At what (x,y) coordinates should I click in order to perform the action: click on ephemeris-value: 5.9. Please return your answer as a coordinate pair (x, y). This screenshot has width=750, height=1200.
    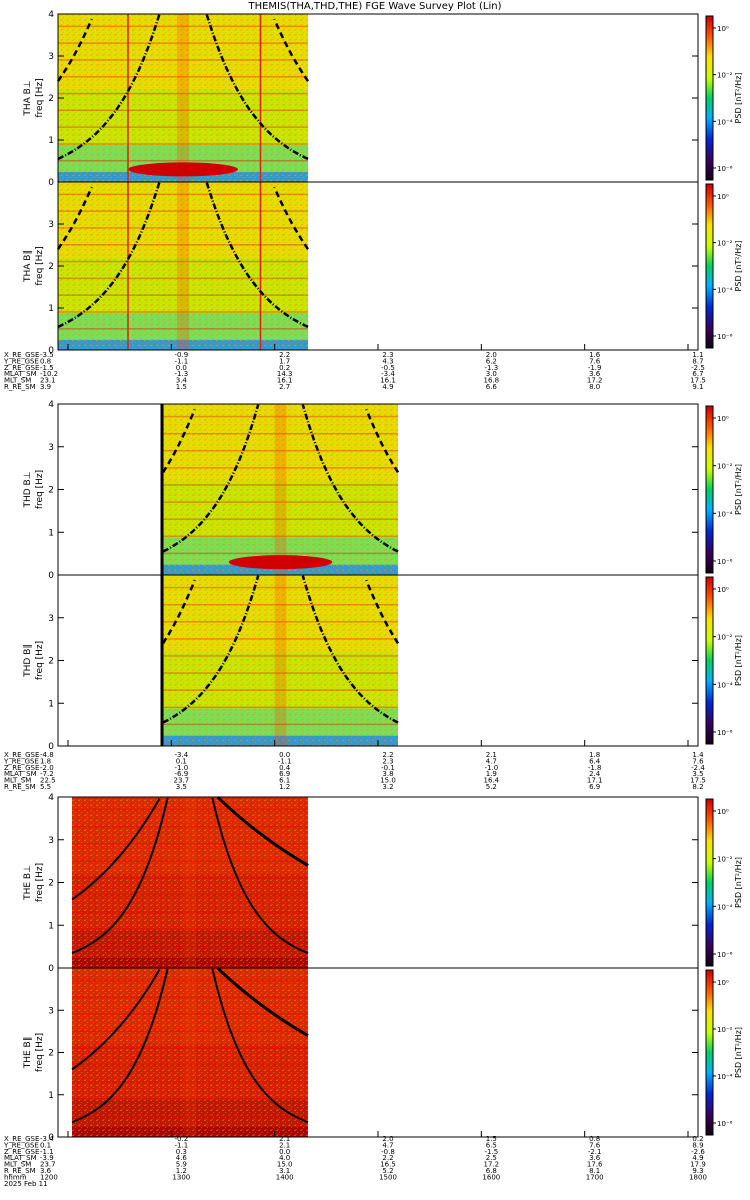
    Looking at the image, I should click on (181, 1165).